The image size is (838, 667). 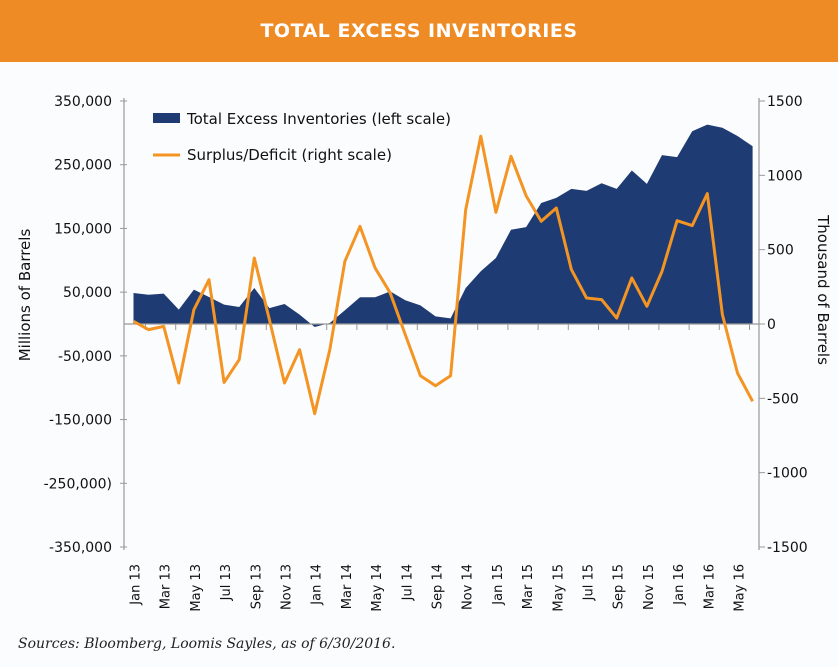 I want to click on left-tick-label: -50,000, so click(x=85, y=357).